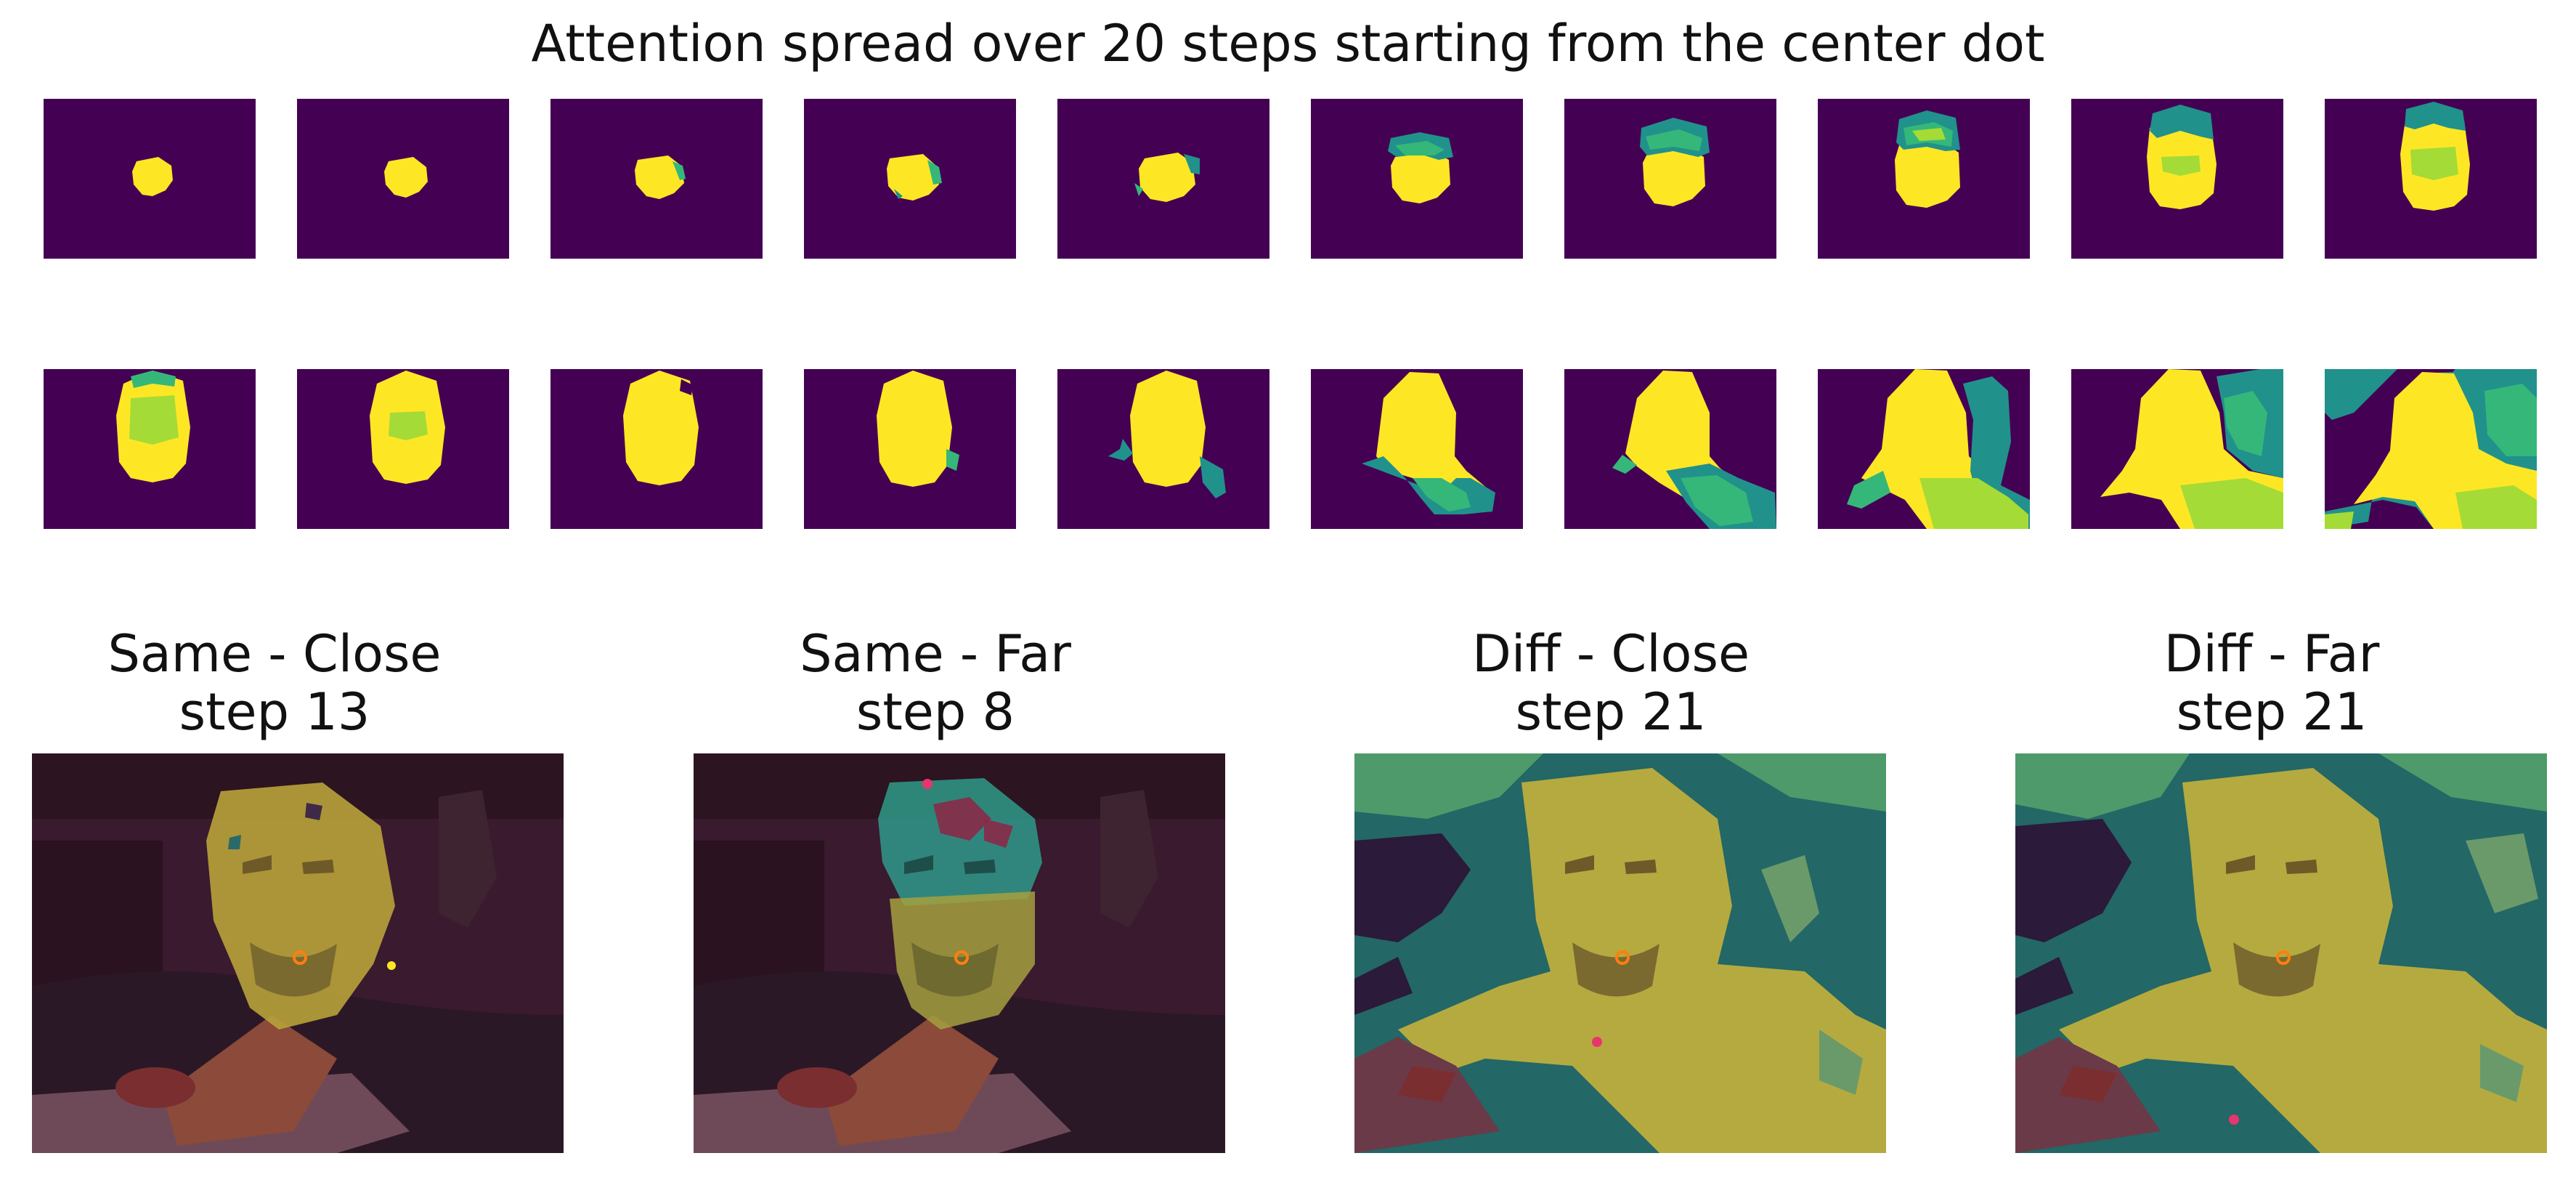 The width and height of the screenshot is (2576, 1185). Describe the element at coordinates (2271, 654) in the screenshot. I see `panel-title-line1: Diff - Far` at that location.